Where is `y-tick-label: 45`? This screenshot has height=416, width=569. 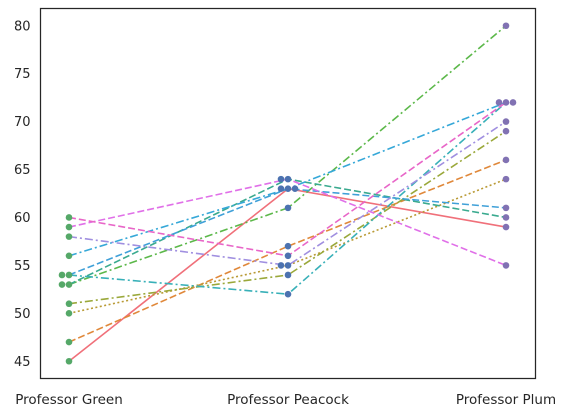
y-tick-label: 45 is located at coordinates (22, 362).